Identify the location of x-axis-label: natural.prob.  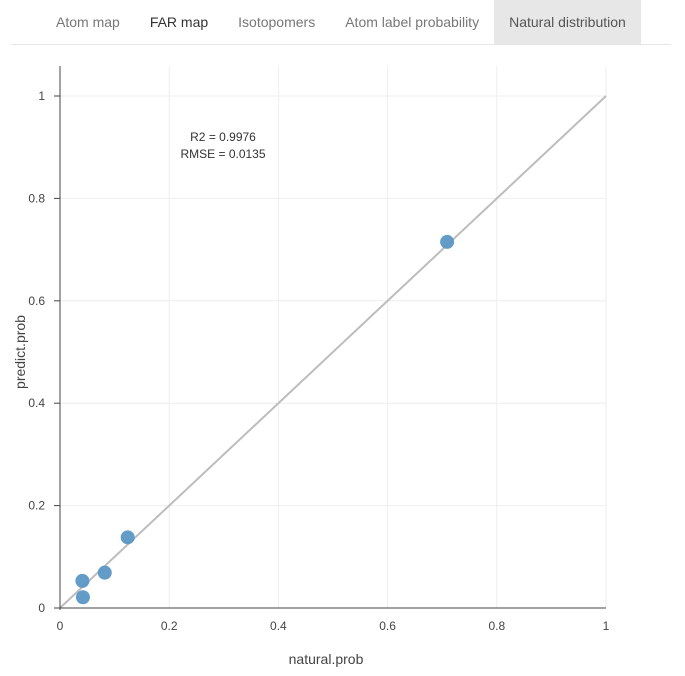
(326, 659).